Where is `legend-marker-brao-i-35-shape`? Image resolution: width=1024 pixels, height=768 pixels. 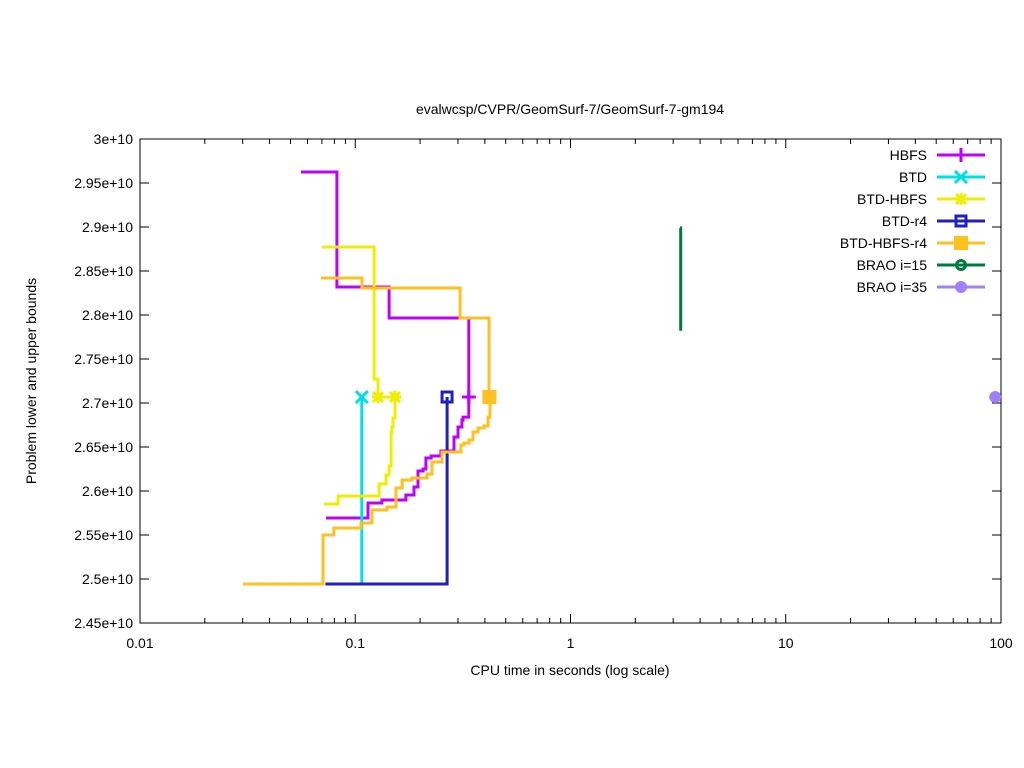
legend-marker-brao-i-35-shape is located at coordinates (961, 287).